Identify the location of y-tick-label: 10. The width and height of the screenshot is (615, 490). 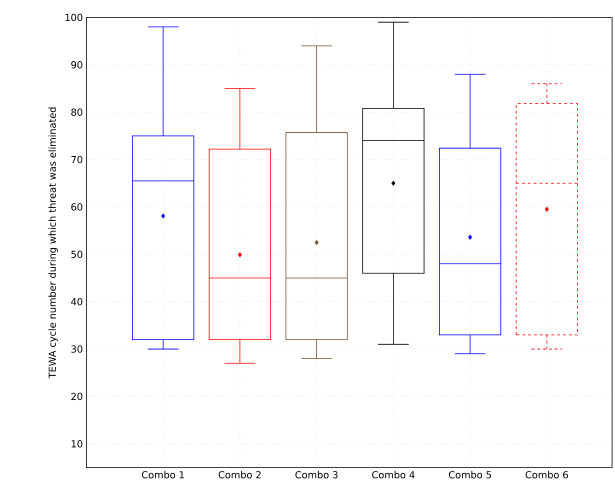
(77, 444).